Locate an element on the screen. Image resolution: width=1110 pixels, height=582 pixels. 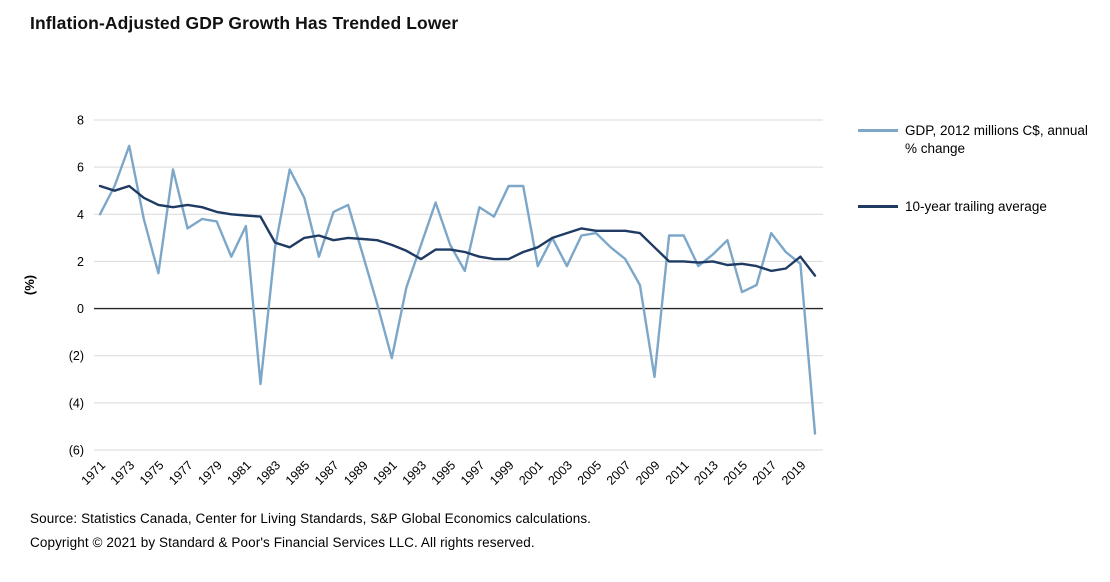
y-tick-label: (2) is located at coordinates (76, 356).